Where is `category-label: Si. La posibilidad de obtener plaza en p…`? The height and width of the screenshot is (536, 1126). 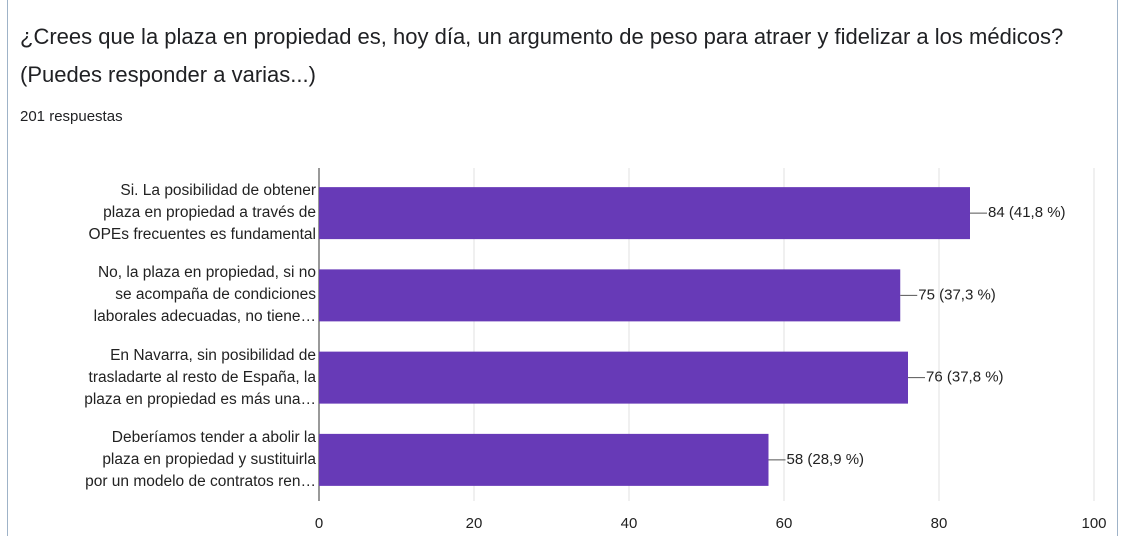
category-label: Si. La posibilidad de obtener plaza en p… is located at coordinates (202, 213).